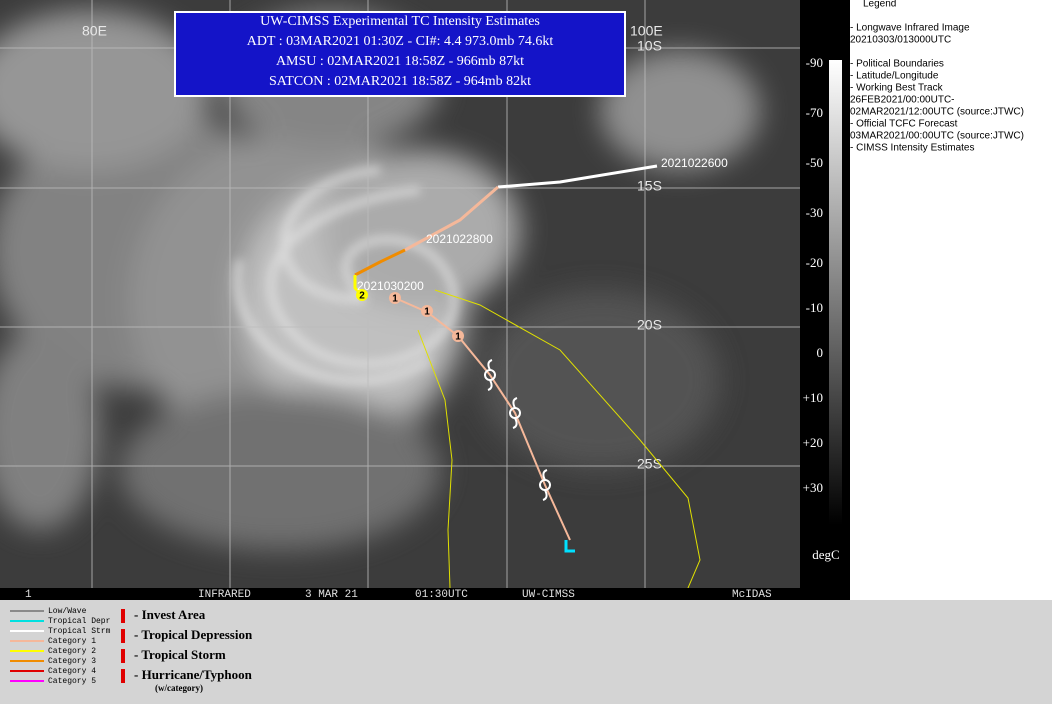 The height and width of the screenshot is (704, 1052). Describe the element at coordinates (72, 681) in the screenshot. I see `line-legend-label: Category 5` at that location.